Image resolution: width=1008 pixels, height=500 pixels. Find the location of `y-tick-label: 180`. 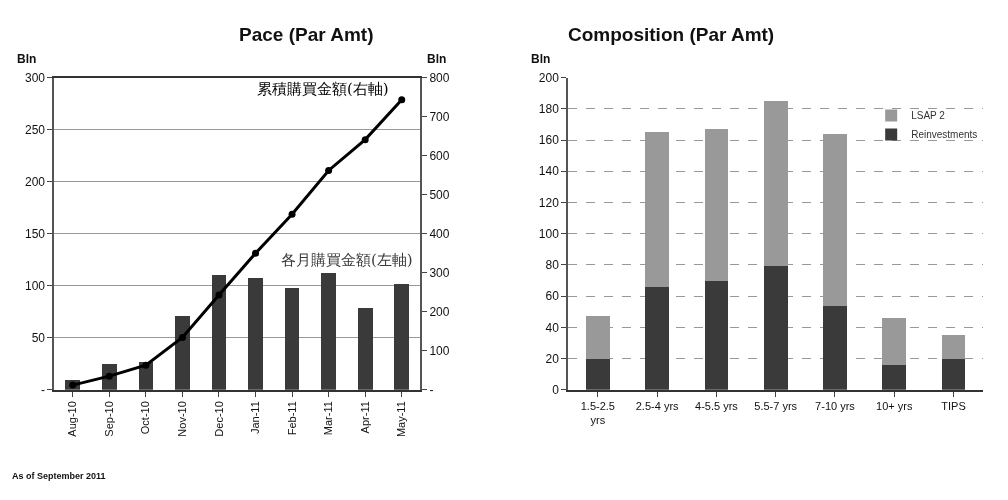

y-tick-label: 180 is located at coordinates (549, 109).